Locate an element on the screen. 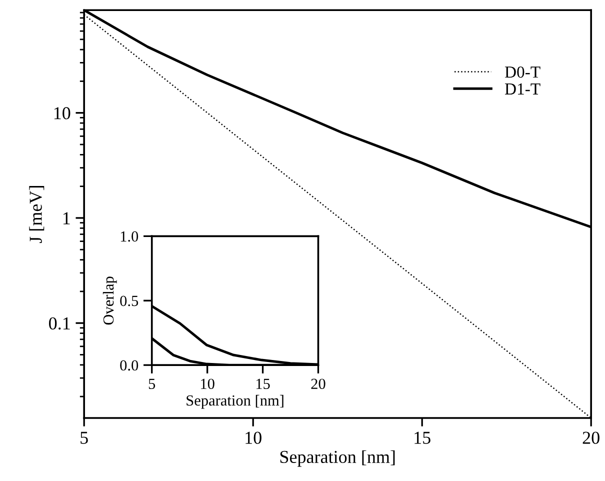 The height and width of the screenshot is (481, 605). y-tick-label: 0.5 is located at coordinates (129, 301).